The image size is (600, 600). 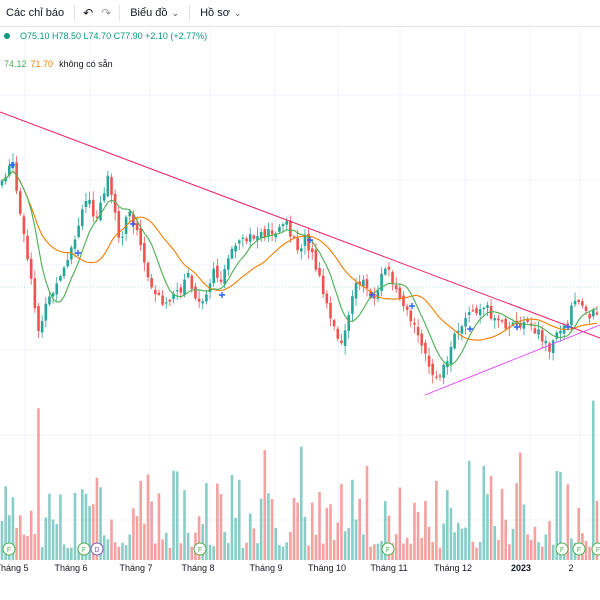 I want to click on toolbar-divider, so click(x=75, y=13).